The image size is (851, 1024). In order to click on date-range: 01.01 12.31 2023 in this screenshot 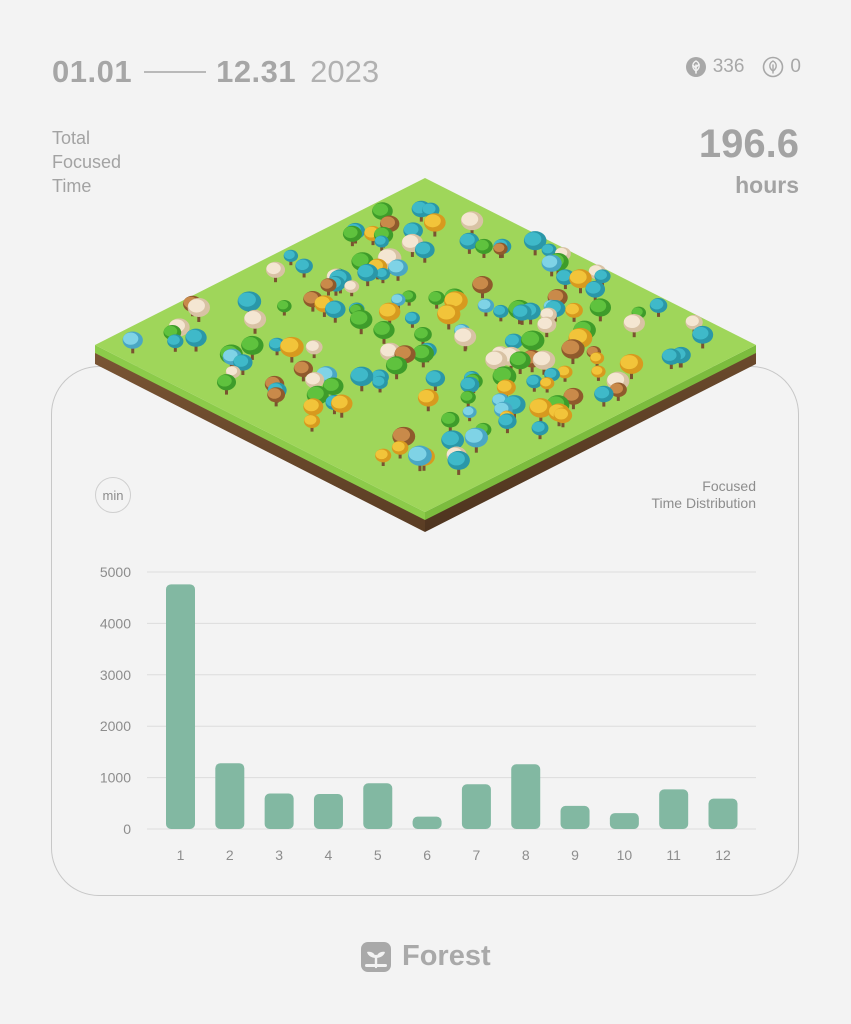, I will do `click(215, 72)`.